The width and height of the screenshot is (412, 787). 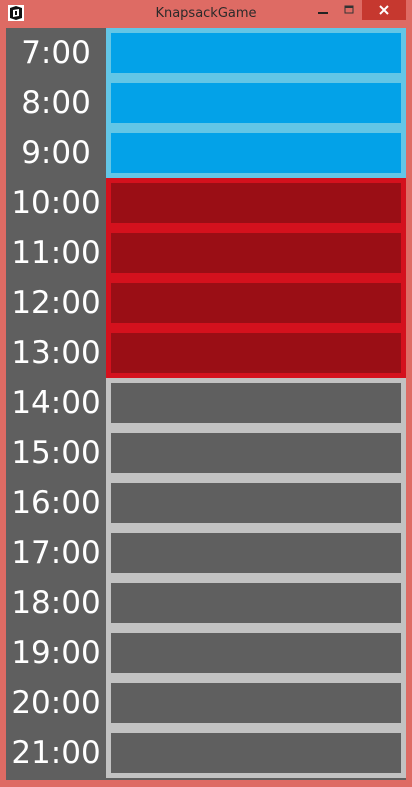 I want to click on title-bar: KnapsackGame, so click(x=206, y=14).